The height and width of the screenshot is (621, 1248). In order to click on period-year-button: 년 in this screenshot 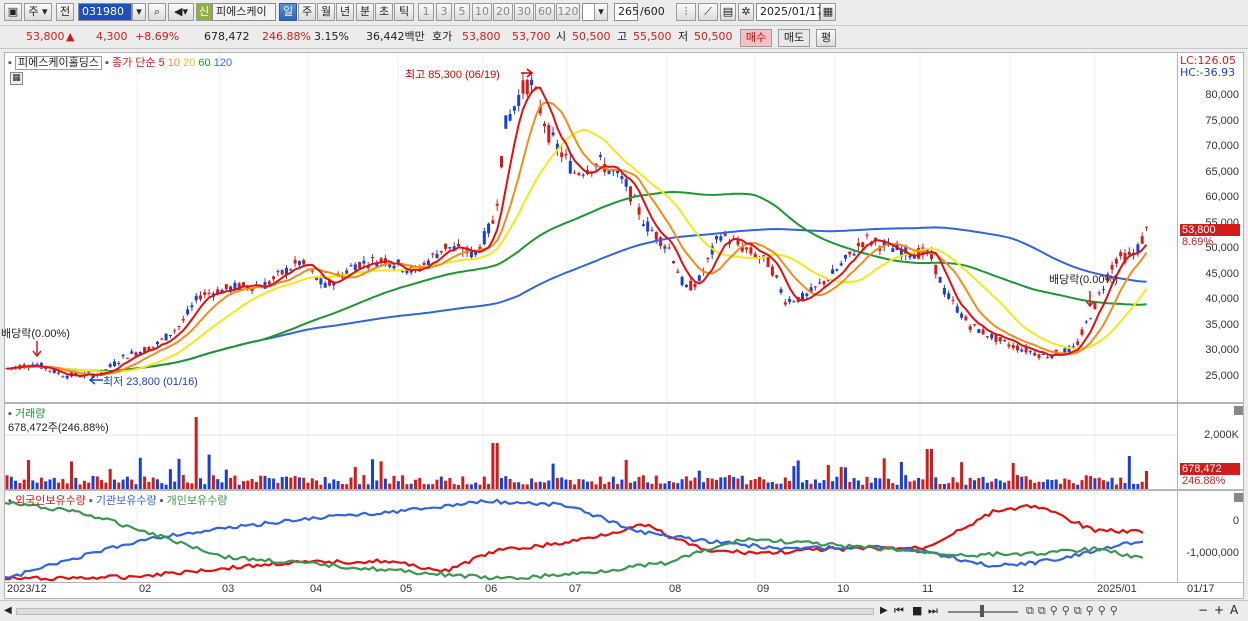, I will do `click(345, 12)`.